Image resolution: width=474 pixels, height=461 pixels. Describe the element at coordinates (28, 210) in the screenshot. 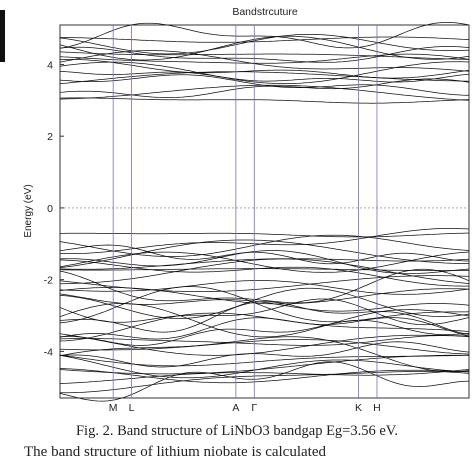

I see `y-axis-label: Energy (eV)` at that location.